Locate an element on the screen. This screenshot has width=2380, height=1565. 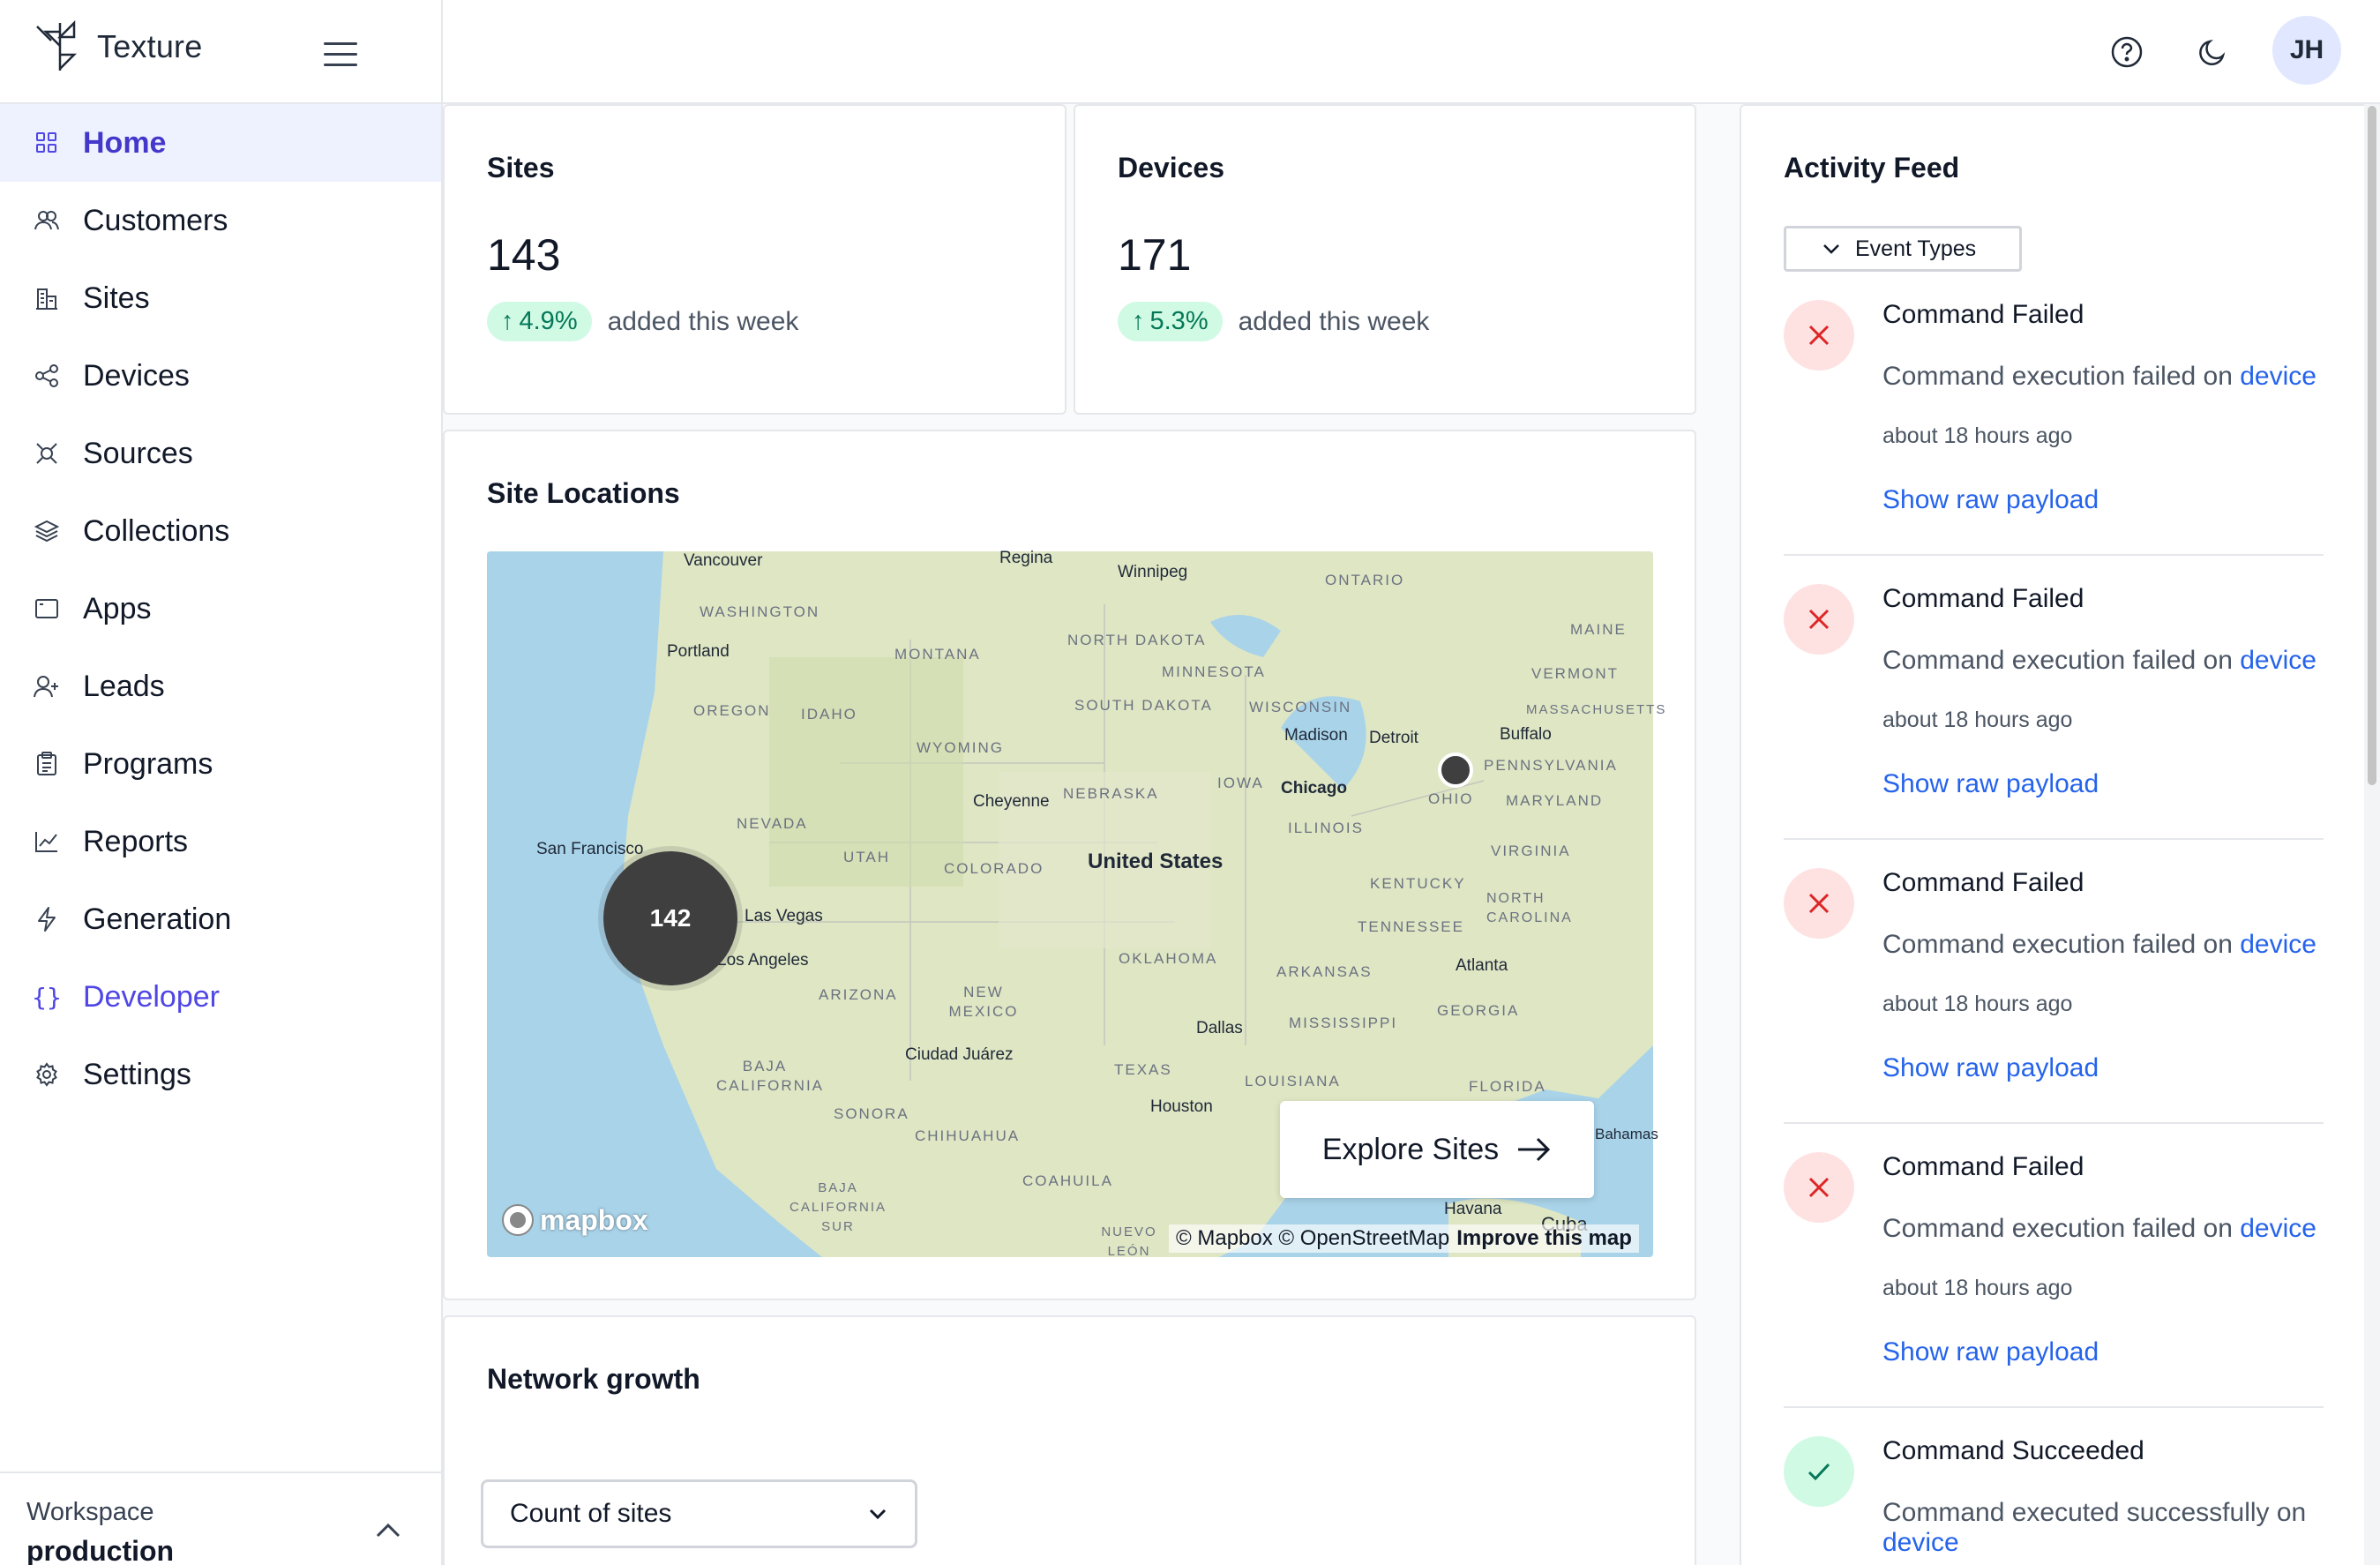
map-region-label: WASHINGTON is located at coordinates (760, 611).